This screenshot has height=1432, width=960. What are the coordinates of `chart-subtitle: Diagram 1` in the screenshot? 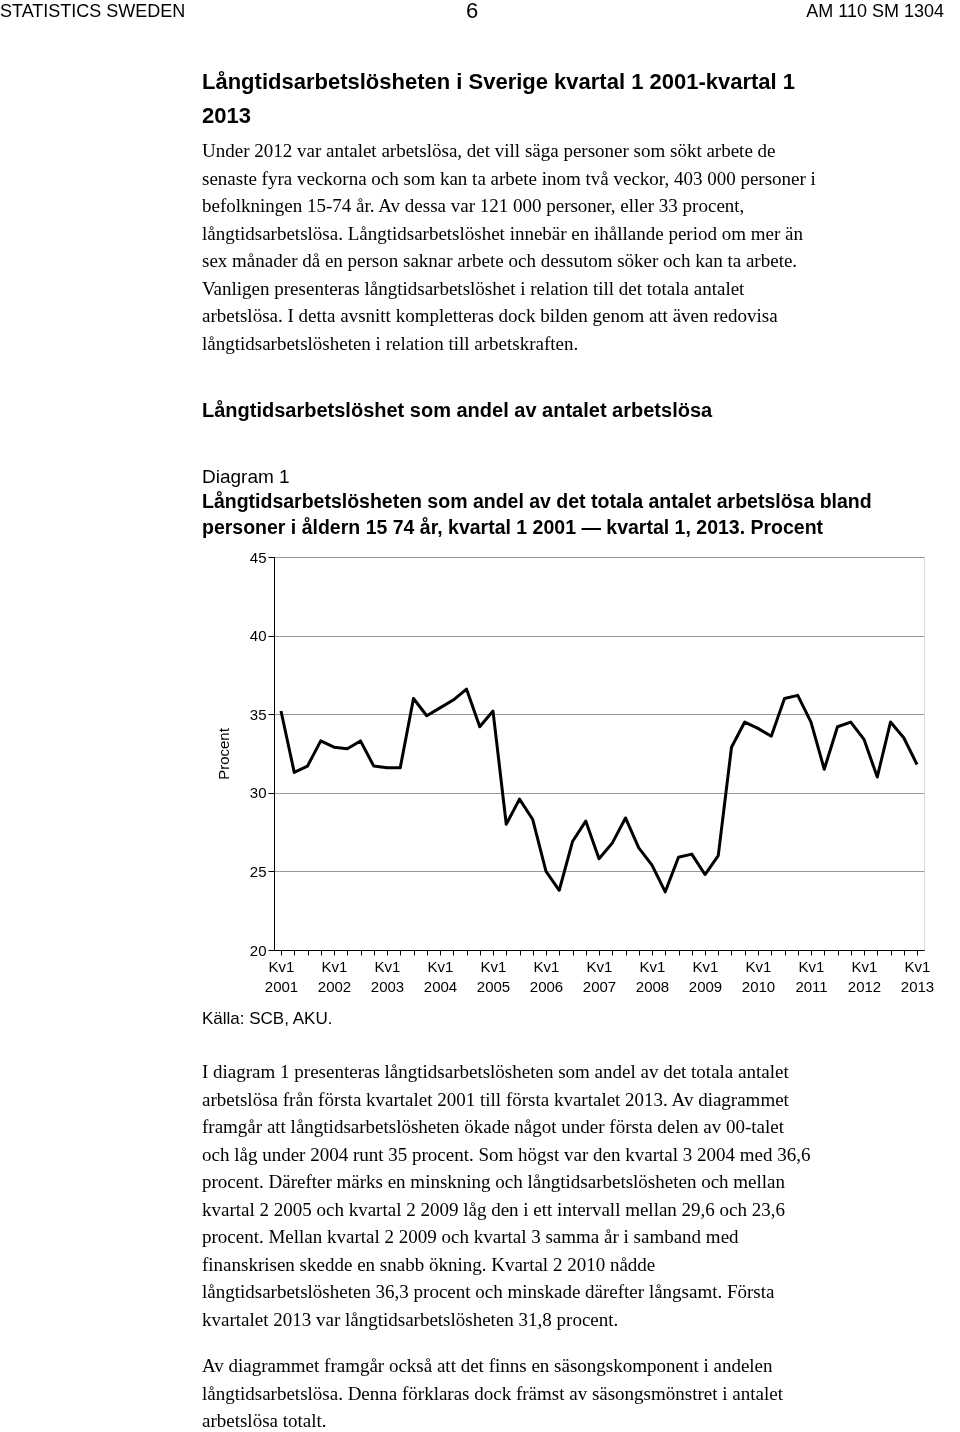 It's located at (246, 476).